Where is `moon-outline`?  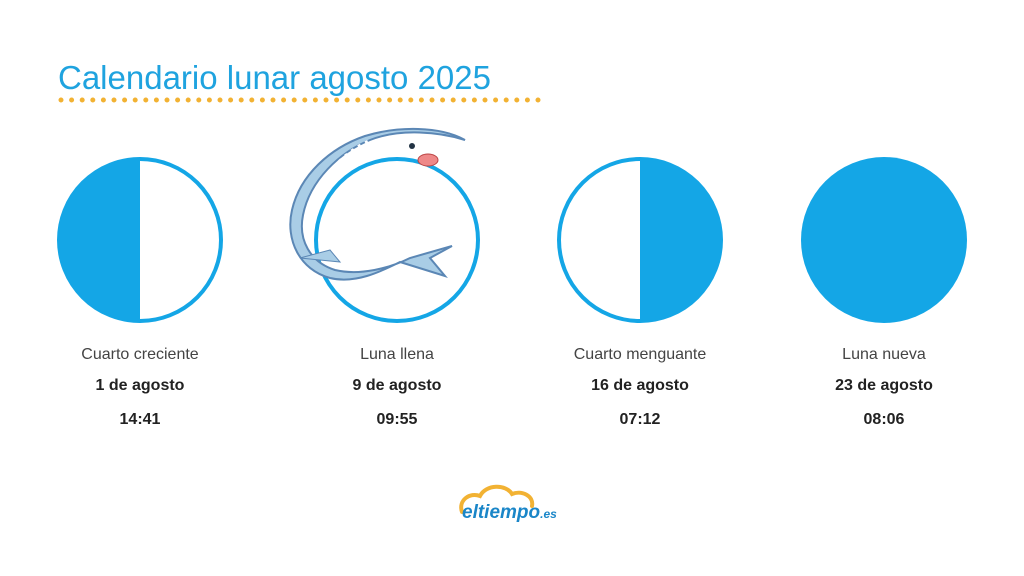
moon-outline is located at coordinates (397, 240).